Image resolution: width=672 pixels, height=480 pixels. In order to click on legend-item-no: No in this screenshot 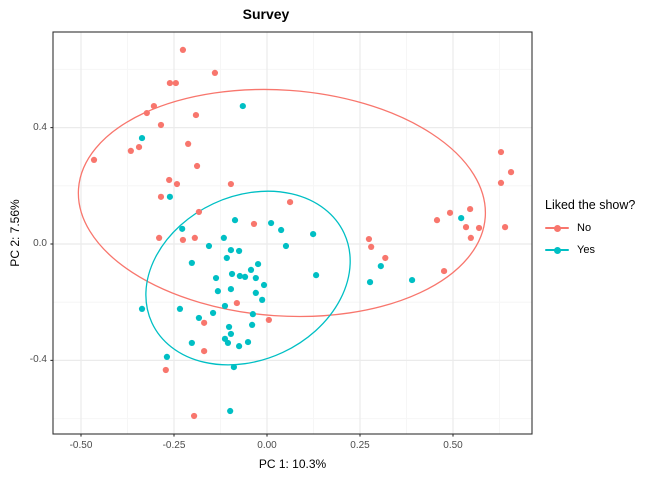, I will do `click(607, 228)`.